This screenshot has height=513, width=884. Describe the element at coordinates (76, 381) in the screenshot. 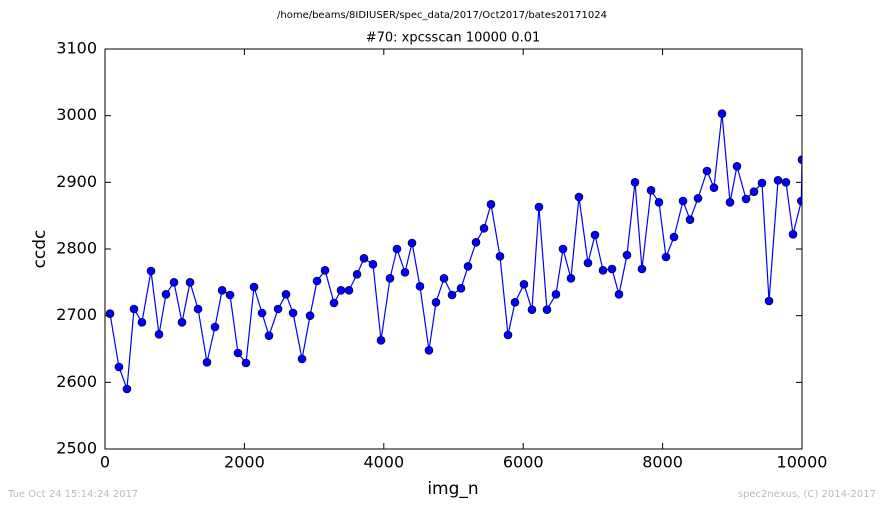

I see `y-tick-label: 2600` at that location.